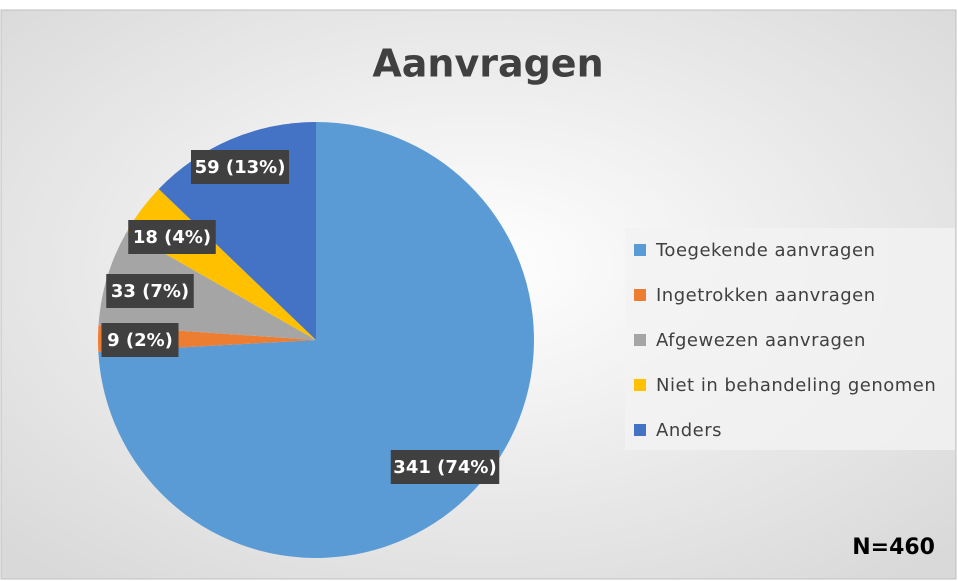 The width and height of the screenshot is (958, 581). I want to click on legend-label: Anders, so click(689, 430).